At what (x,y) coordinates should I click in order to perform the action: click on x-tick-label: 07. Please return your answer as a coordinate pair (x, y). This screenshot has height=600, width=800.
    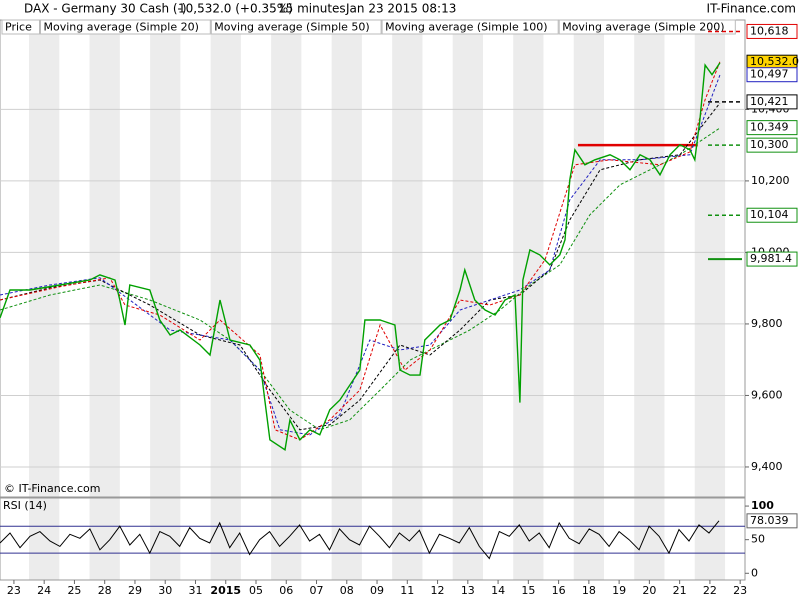
    Looking at the image, I should click on (317, 590).